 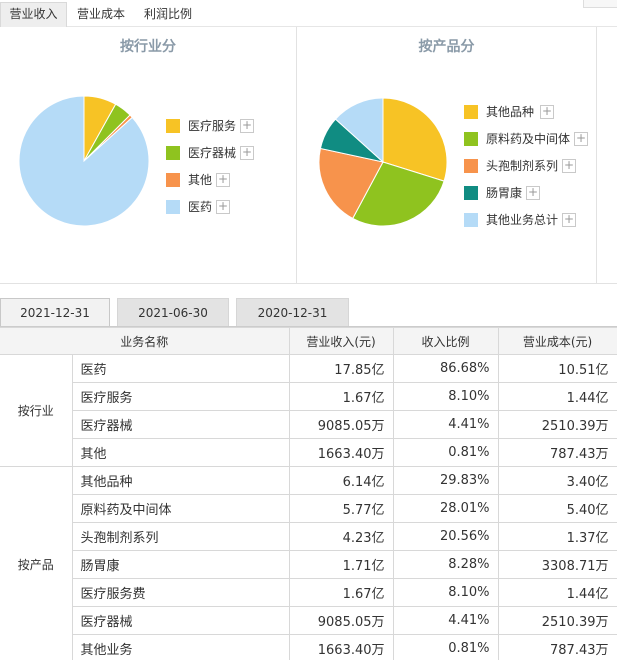 I want to click on header-revenue: 营业收入(元), so click(x=341, y=341).